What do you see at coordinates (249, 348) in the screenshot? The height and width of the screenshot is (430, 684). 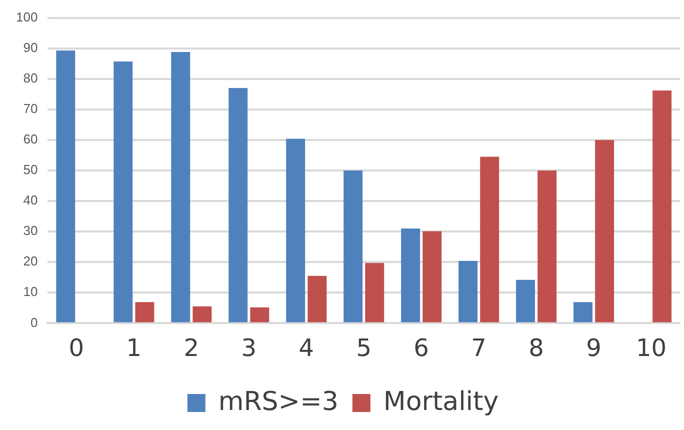 I see `x-tick-label: 3` at bounding box center [249, 348].